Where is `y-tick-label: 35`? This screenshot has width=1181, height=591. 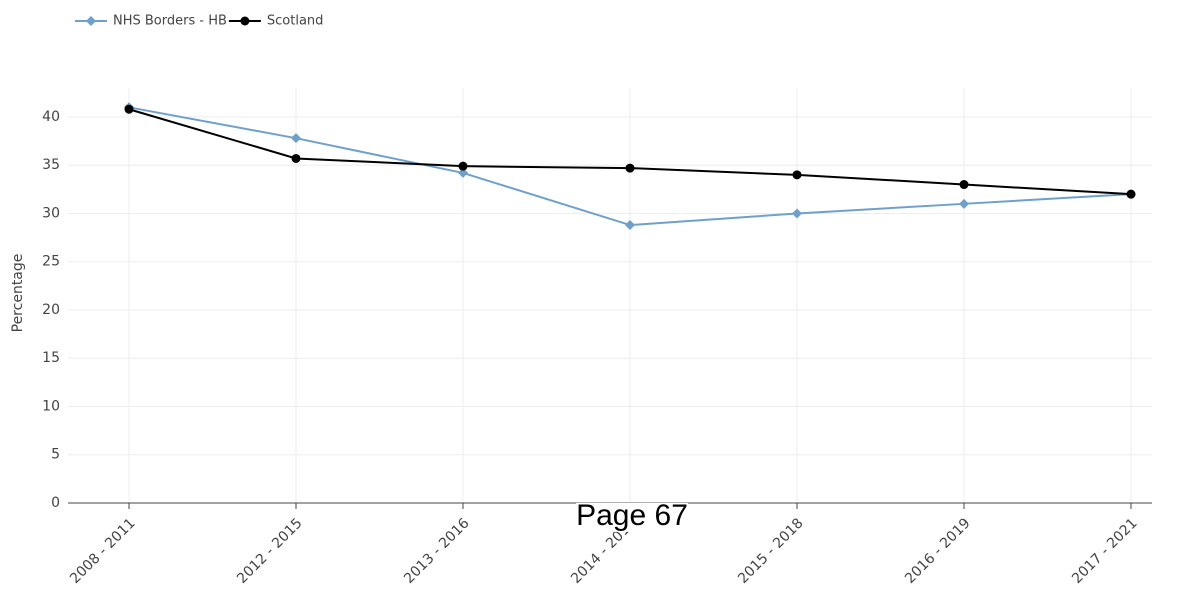 y-tick-label: 35 is located at coordinates (51, 165).